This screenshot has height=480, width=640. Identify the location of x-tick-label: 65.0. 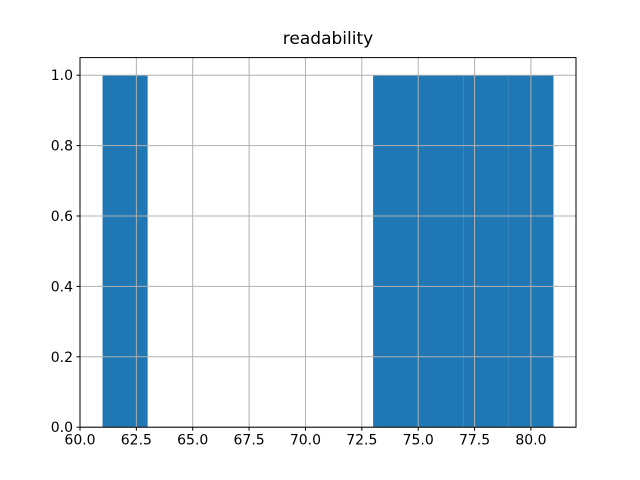
(192, 441).